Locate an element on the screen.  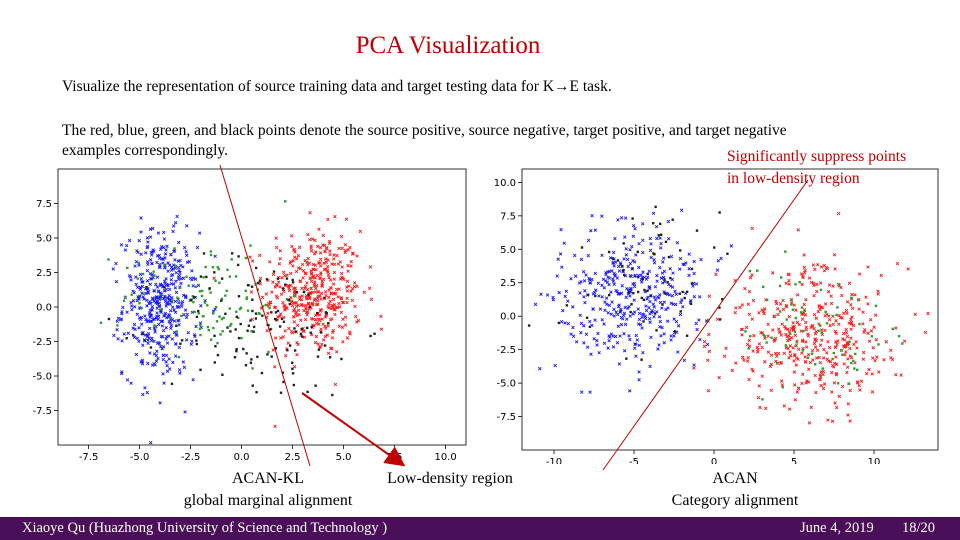
x-tick-label: 10.0 is located at coordinates (445, 457).